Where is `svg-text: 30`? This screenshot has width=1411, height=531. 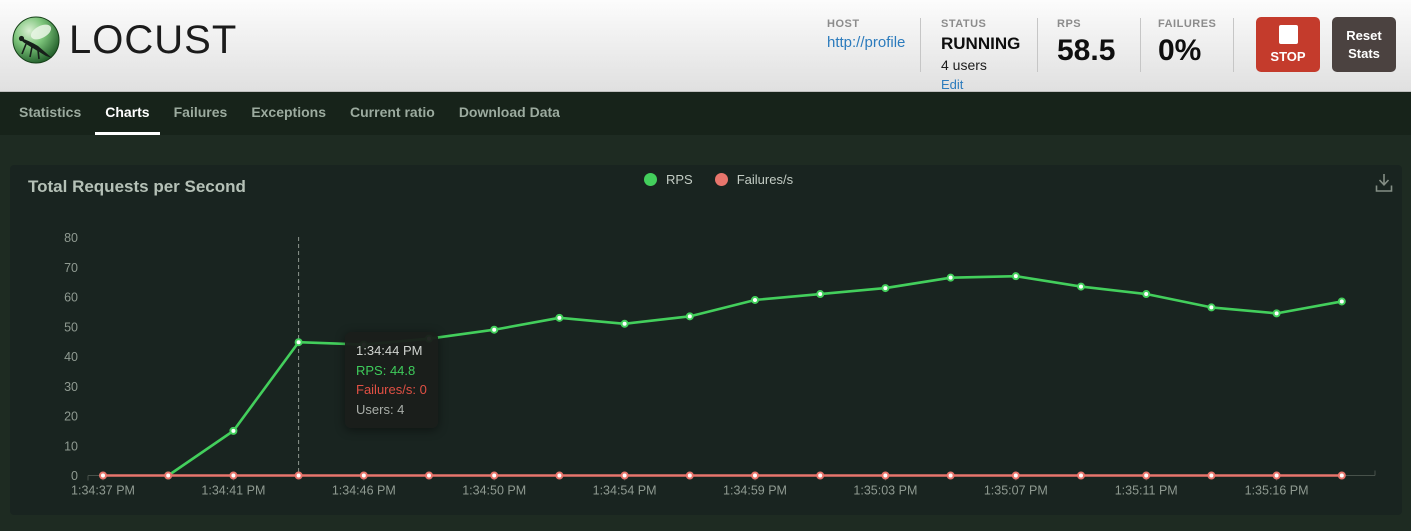 svg-text: 30 is located at coordinates (71, 387).